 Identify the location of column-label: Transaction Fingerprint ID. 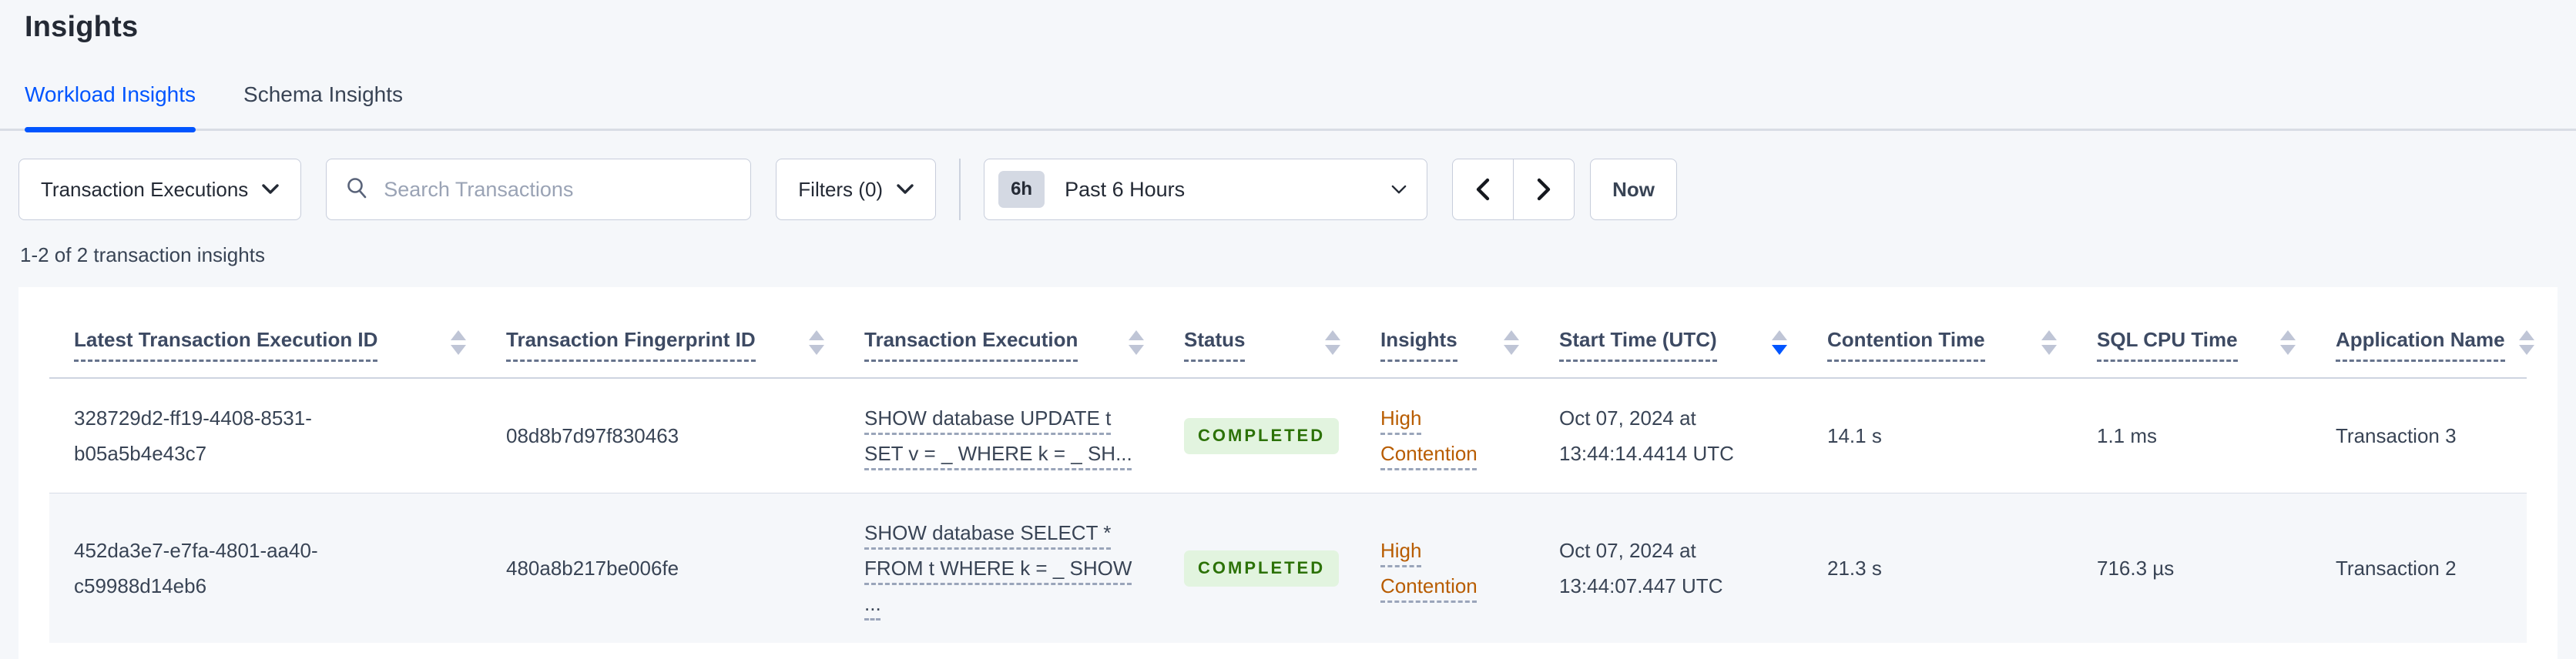
(631, 344).